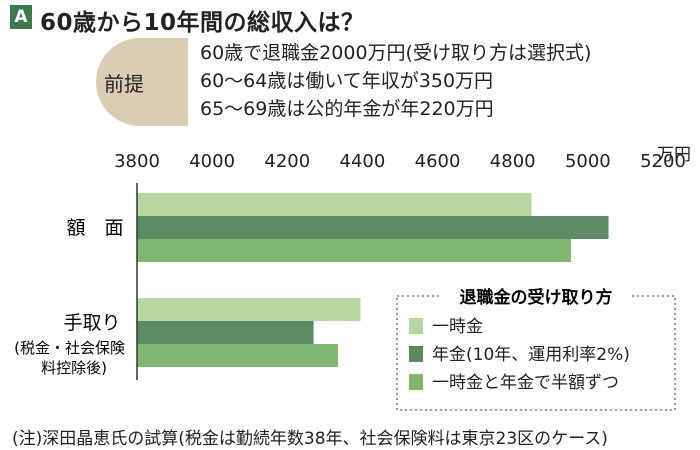 This screenshot has width=700, height=450. What do you see at coordinates (363, 161) in the screenshot?
I see `x-tick-label: 4400` at bounding box center [363, 161].